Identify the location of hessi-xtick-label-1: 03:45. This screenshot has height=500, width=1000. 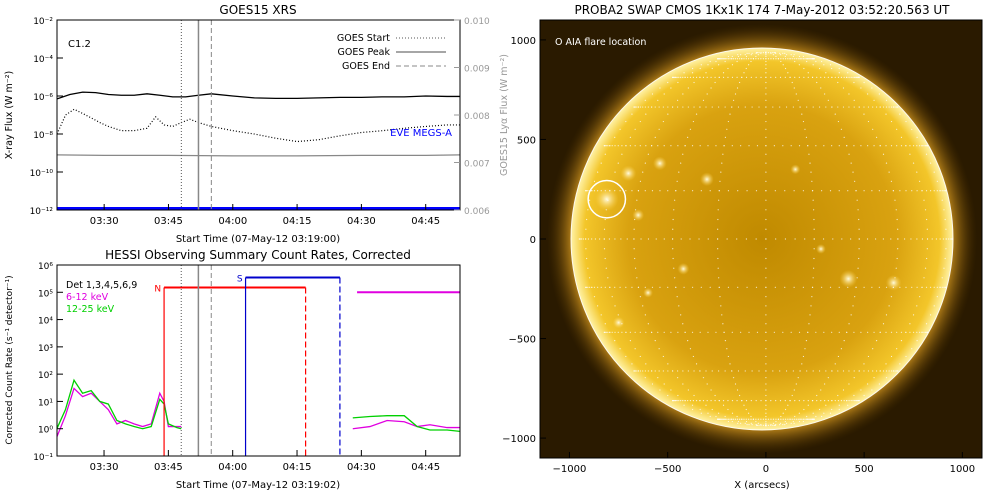
(168, 467).